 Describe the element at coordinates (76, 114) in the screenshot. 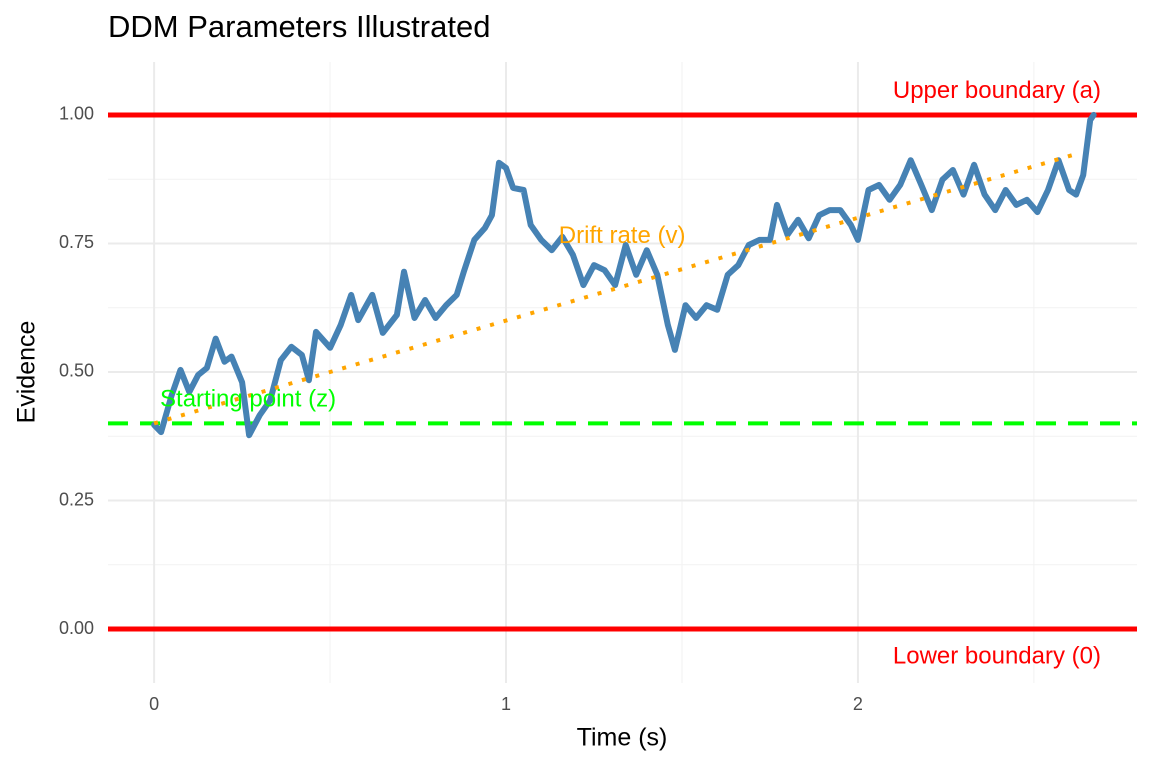

I see `y-tick-label: 1.00` at that location.